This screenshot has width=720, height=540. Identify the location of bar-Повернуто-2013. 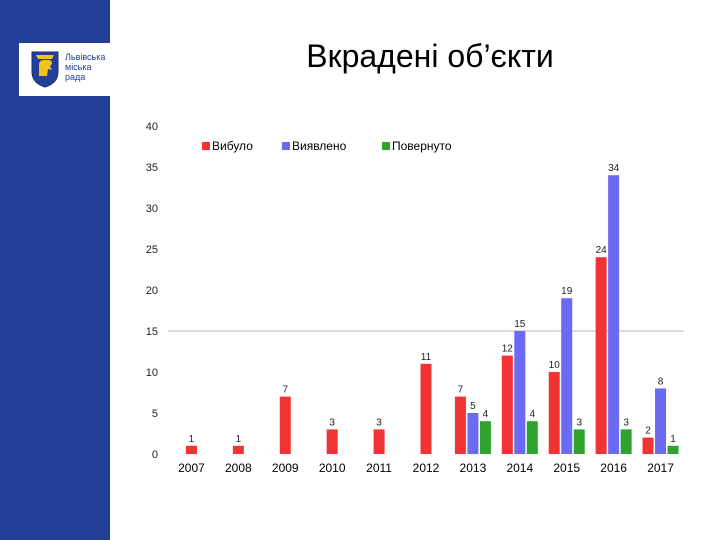
(485, 437).